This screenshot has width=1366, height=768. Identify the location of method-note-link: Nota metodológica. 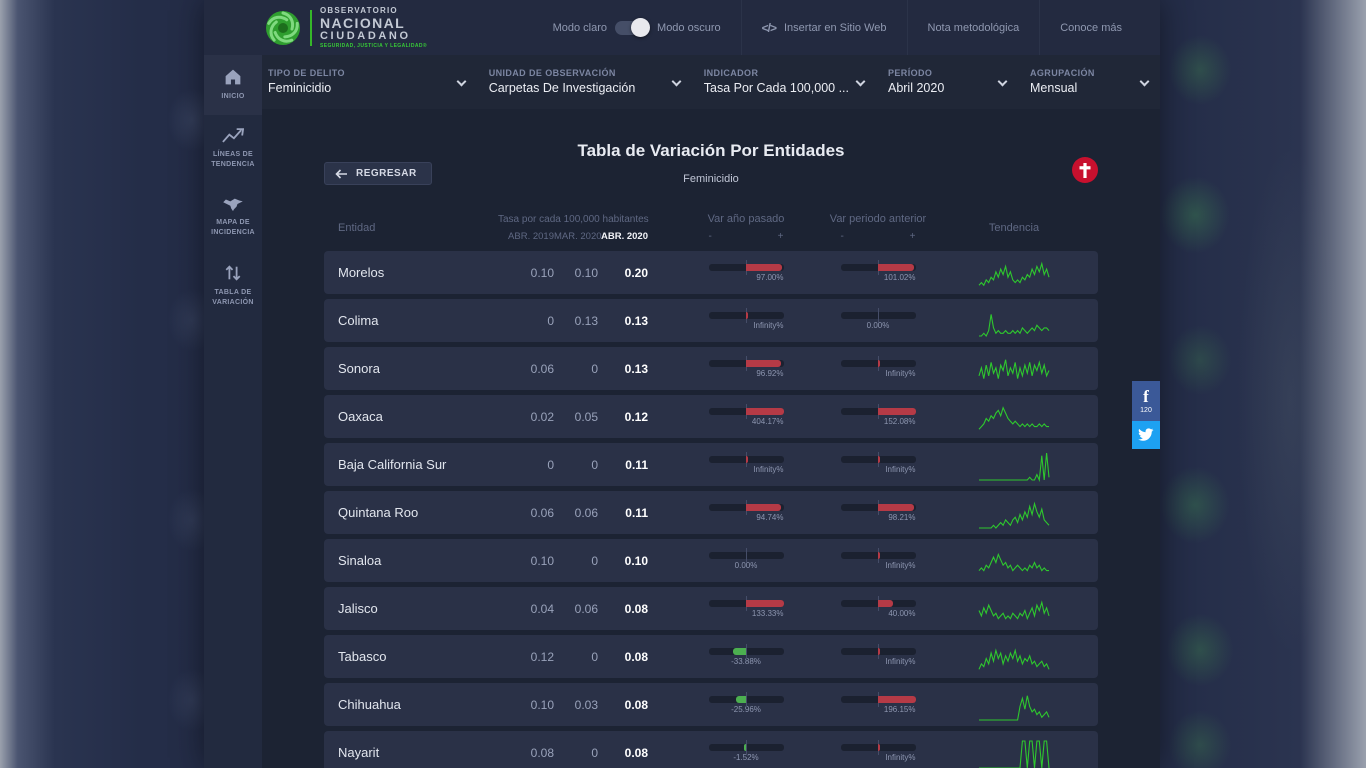
(973, 27).